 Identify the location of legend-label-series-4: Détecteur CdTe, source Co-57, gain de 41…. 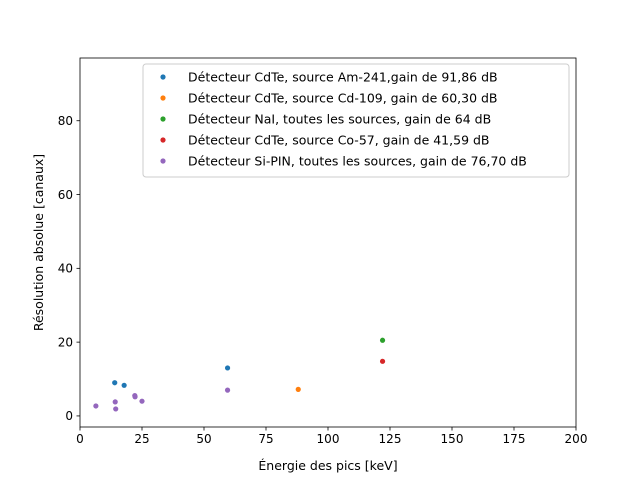
(339, 139).